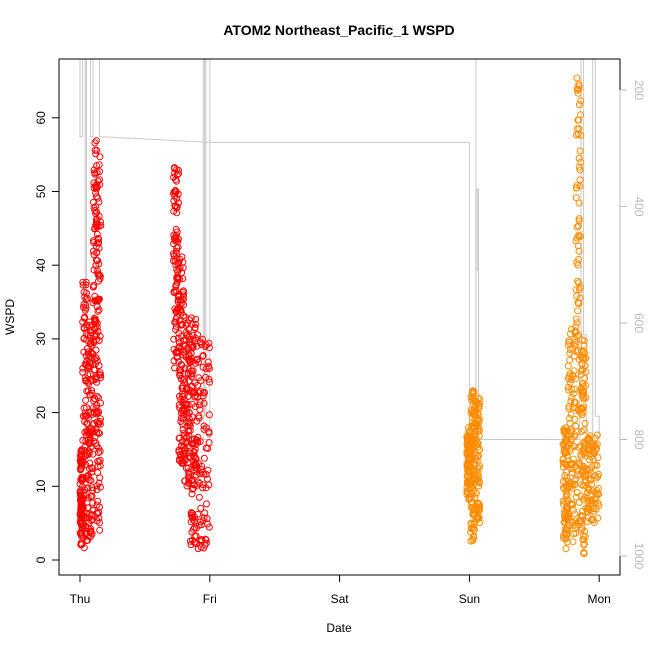  Describe the element at coordinates (41, 413) in the screenshot. I see `y-tick-label: 20` at that location.